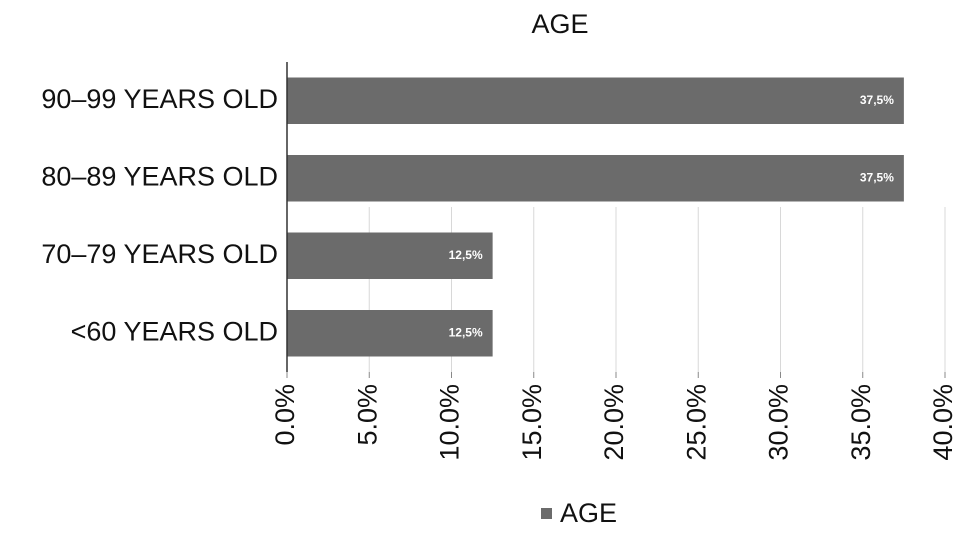 This screenshot has height=536, width=969. What do you see at coordinates (779, 422) in the screenshot?
I see `x-tick-label: 30.0%` at bounding box center [779, 422].